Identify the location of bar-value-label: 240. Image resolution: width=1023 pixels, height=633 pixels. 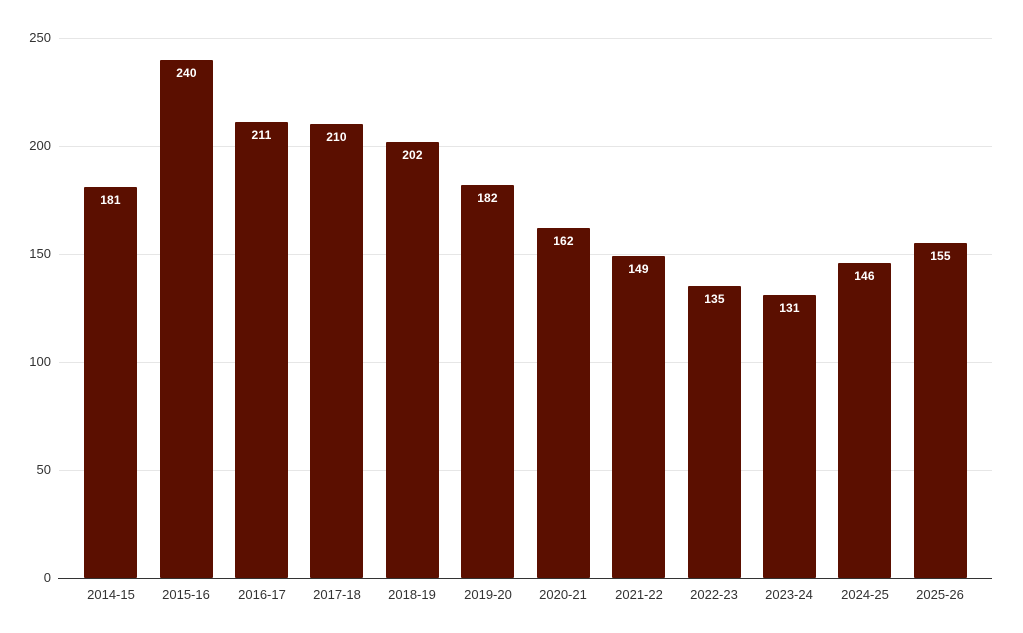
(186, 73).